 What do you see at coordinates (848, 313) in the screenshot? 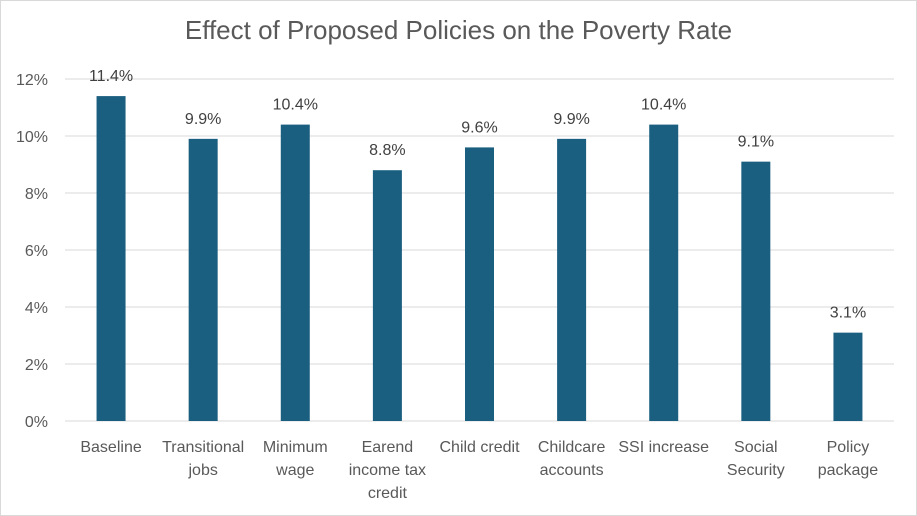
I see `data-label: 3.1%` at bounding box center [848, 313].